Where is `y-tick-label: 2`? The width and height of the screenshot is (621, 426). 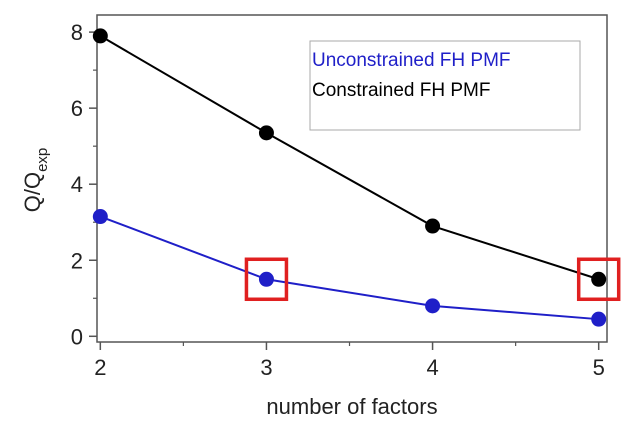
y-tick-label: 2 is located at coordinates (77, 260).